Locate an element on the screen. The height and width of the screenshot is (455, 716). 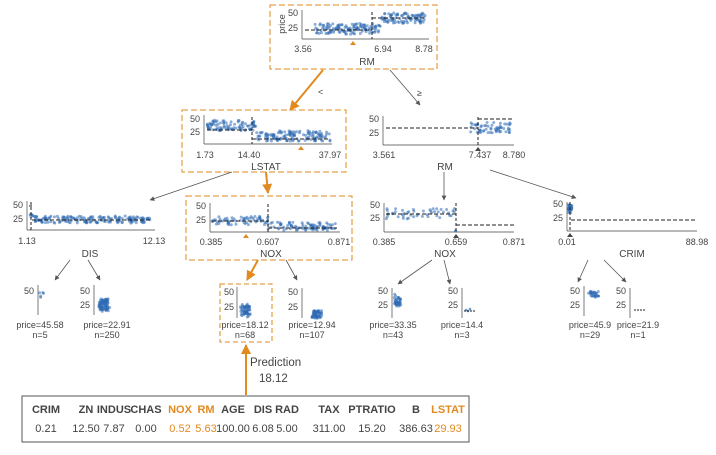
x-tick: 88.98 is located at coordinates (697, 242).